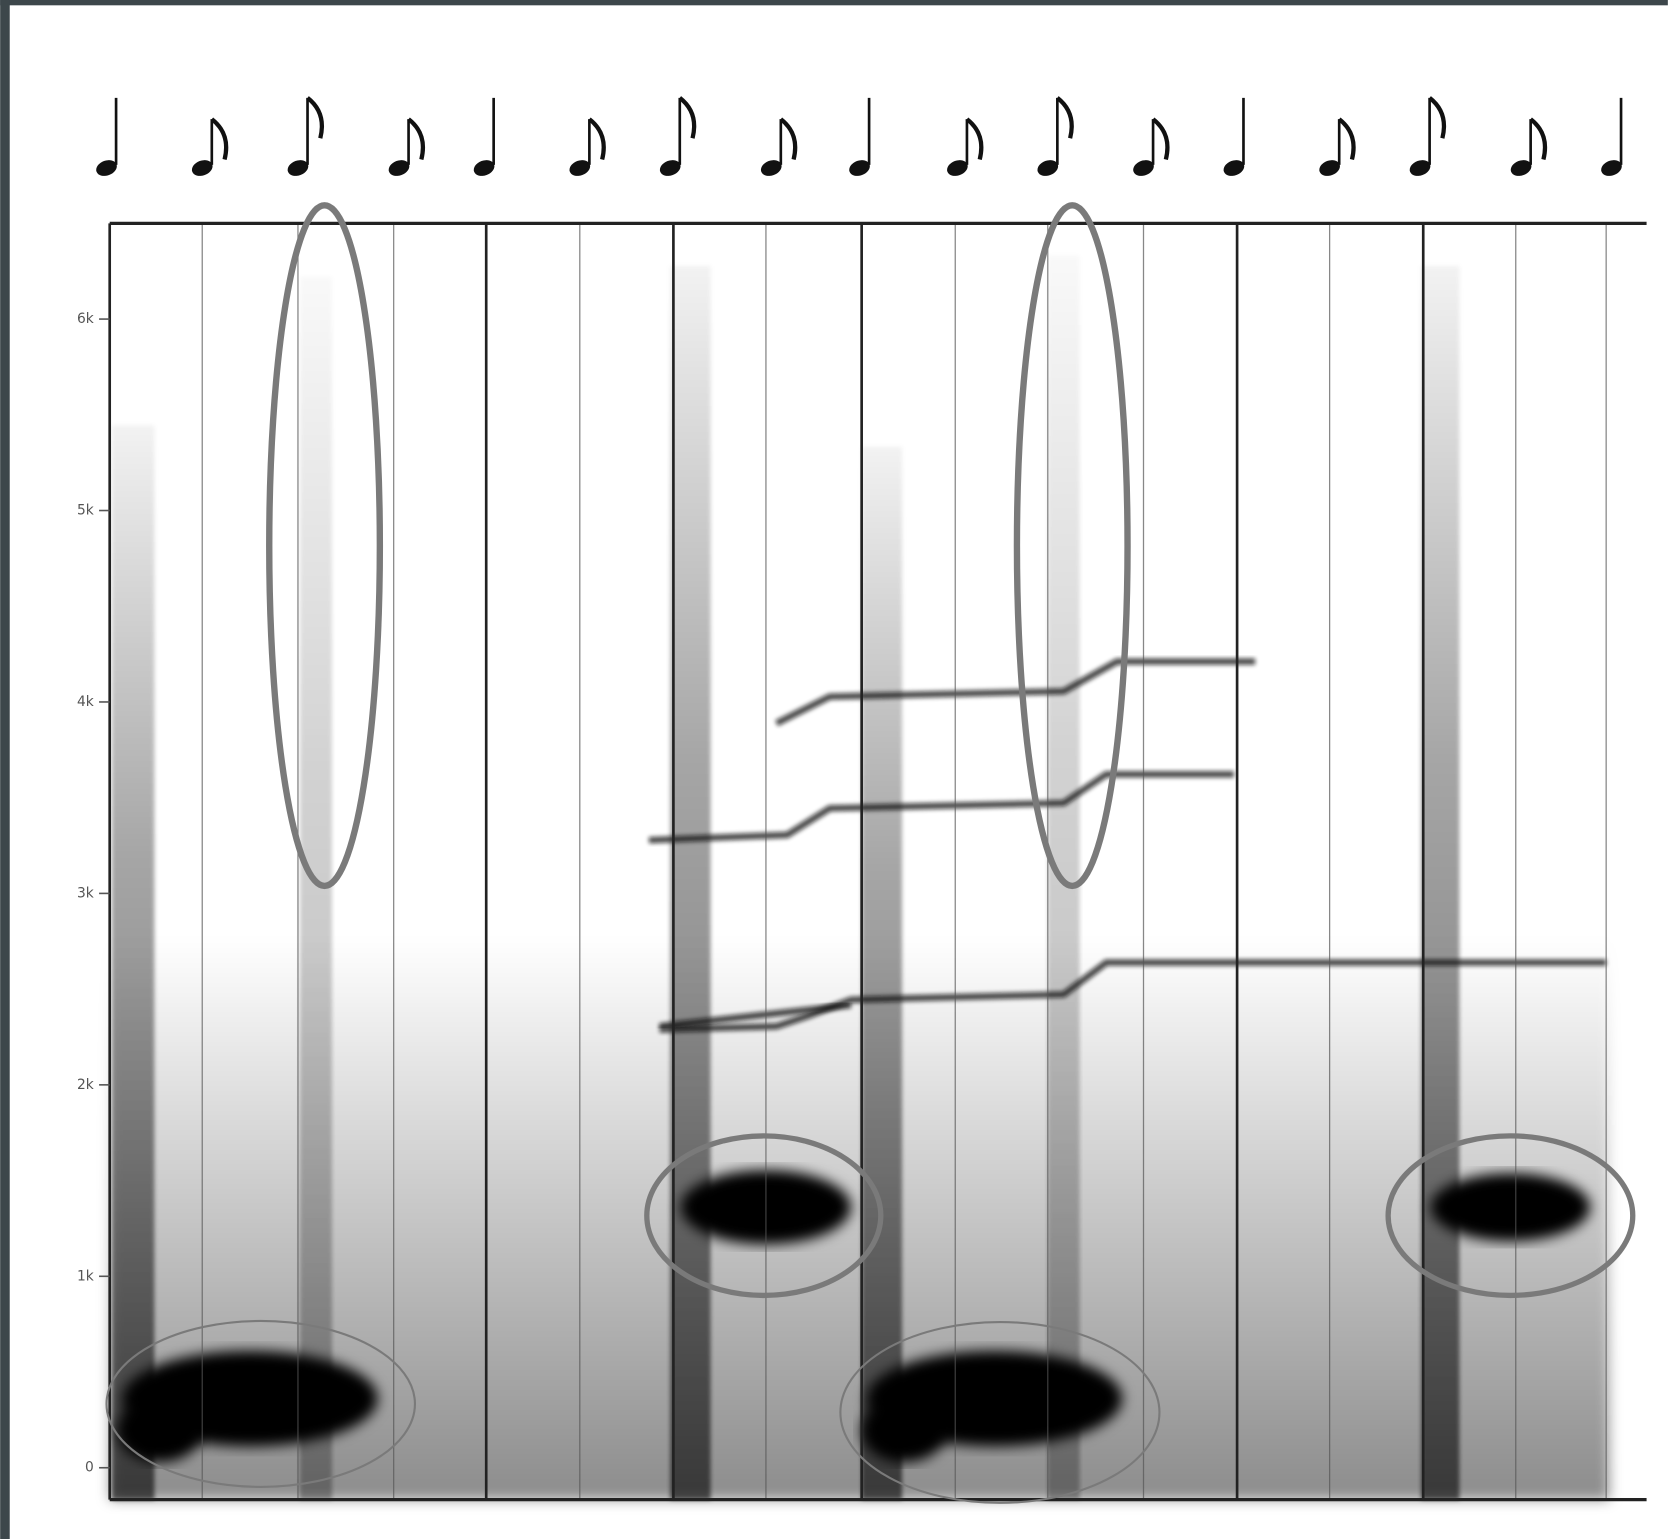  I want to click on y-tick-label: 3k, so click(85, 893).